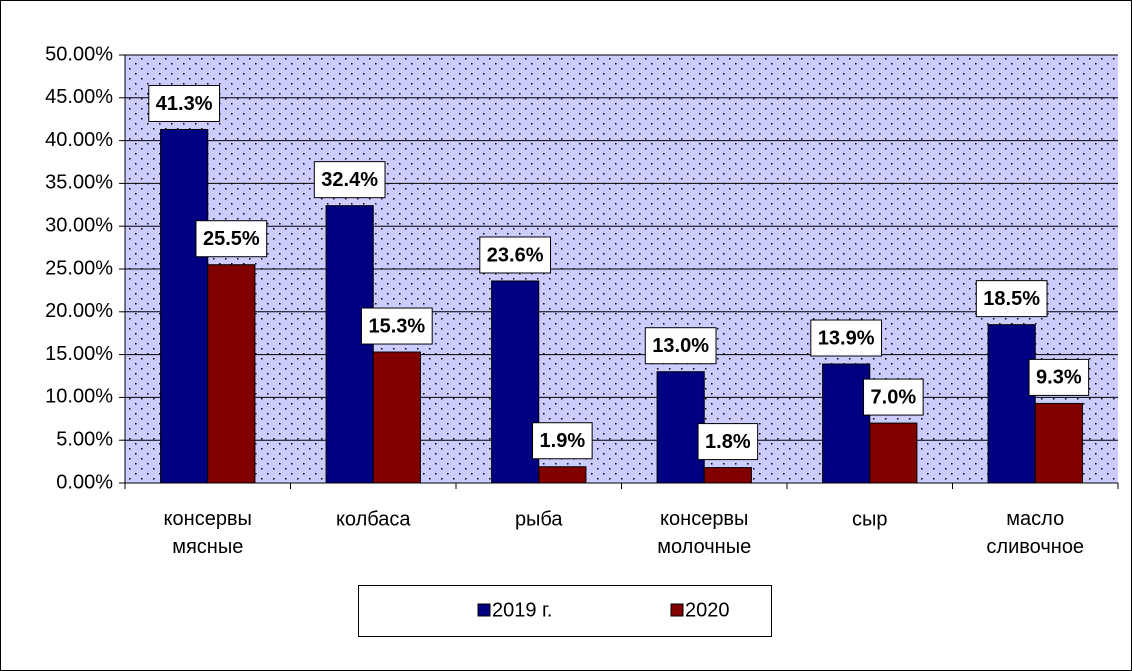 The image size is (1132, 671). I want to click on x-tick-label: масло сливочное, so click(1035, 533).